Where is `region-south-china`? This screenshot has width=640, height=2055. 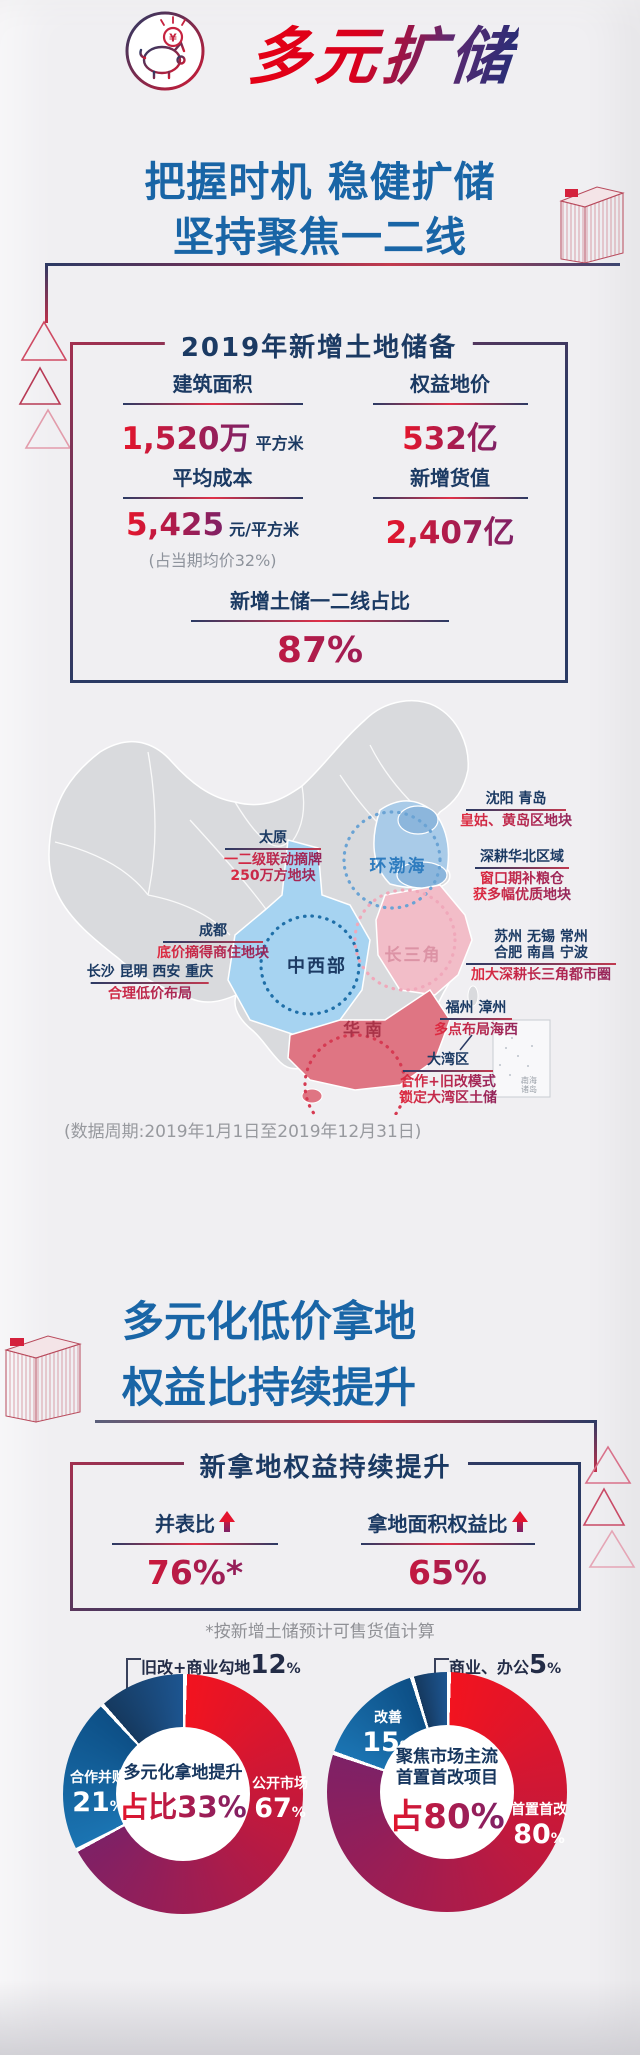
region-south-china is located at coordinates (369, 1039).